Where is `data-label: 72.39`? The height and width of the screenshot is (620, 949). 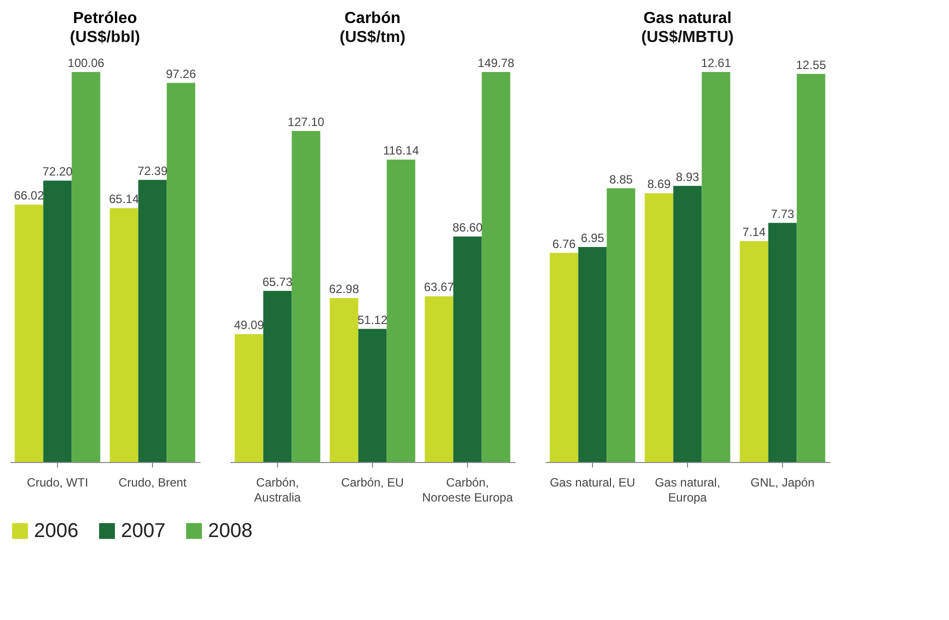
data-label: 72.39 is located at coordinates (152, 171).